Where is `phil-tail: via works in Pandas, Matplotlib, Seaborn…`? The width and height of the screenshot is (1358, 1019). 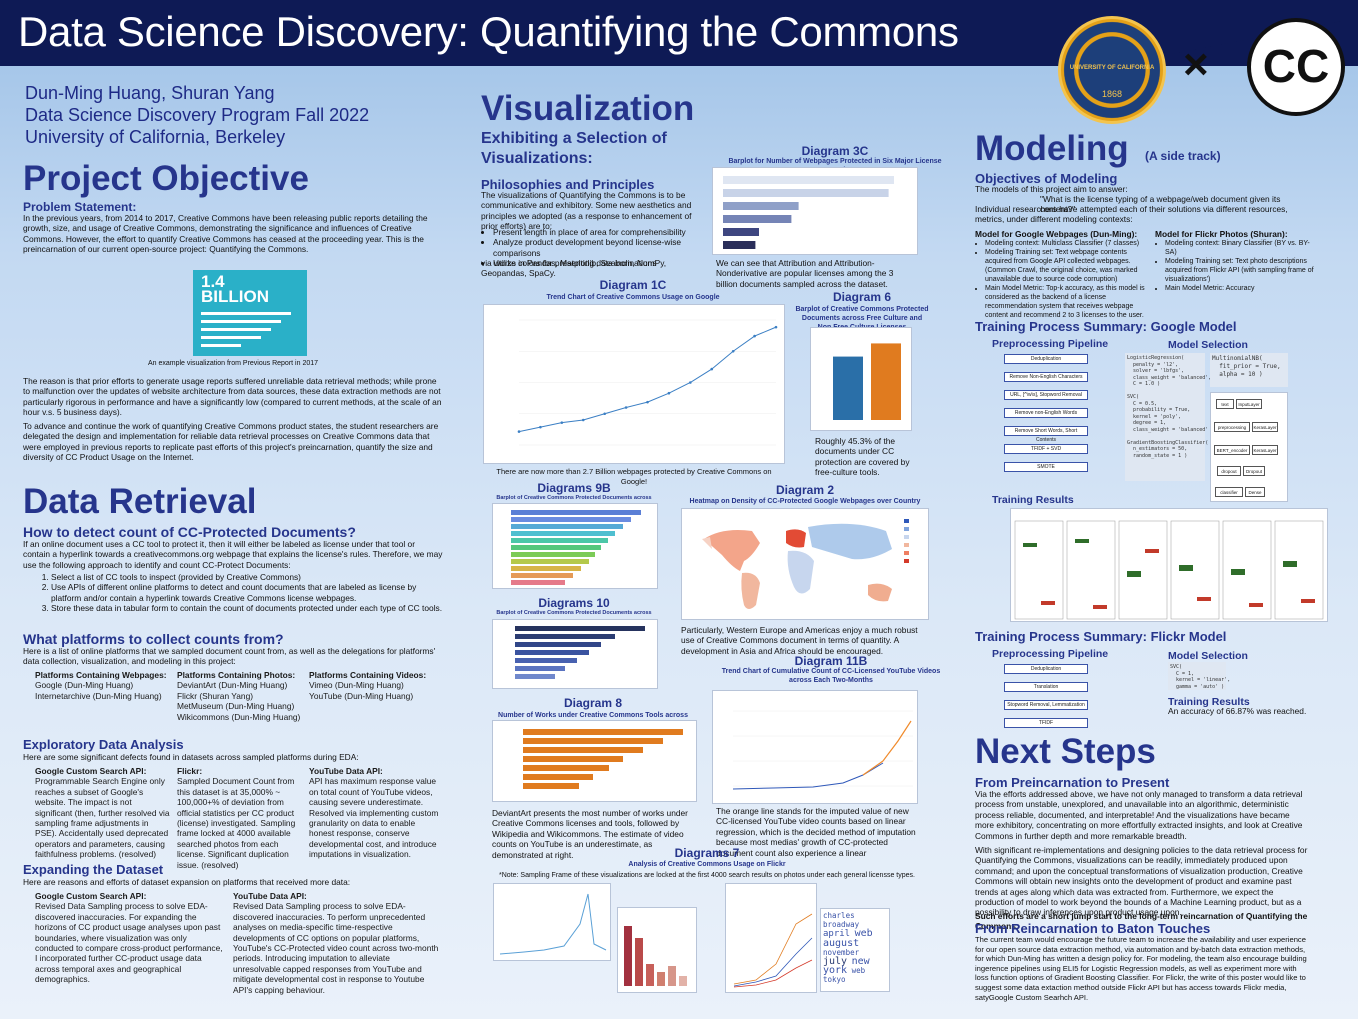
phil-tail: via works in Pandas, Matplotlib, Seaborn… is located at coordinates (574, 268).